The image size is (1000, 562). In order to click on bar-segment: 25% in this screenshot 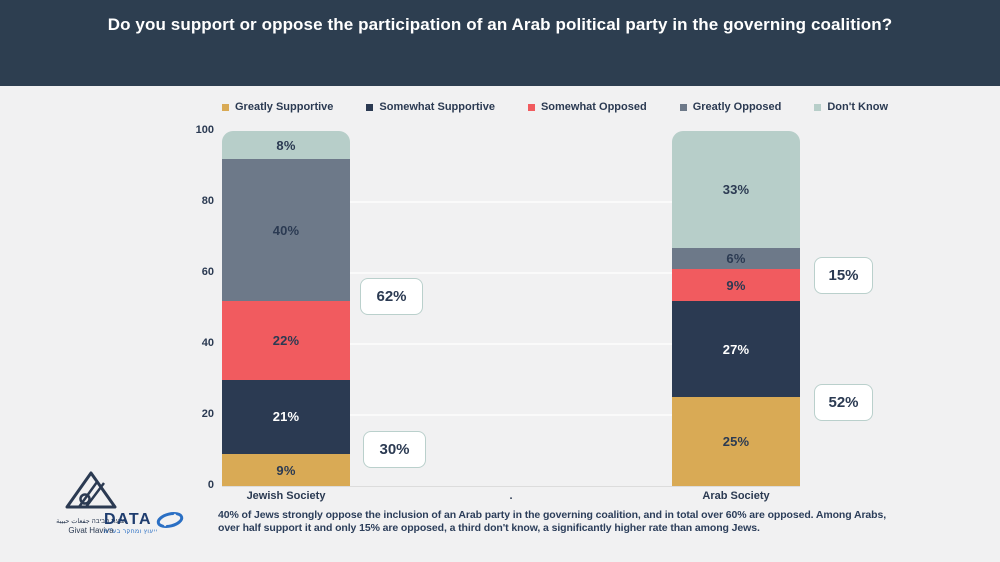, I will do `click(736, 441)`.